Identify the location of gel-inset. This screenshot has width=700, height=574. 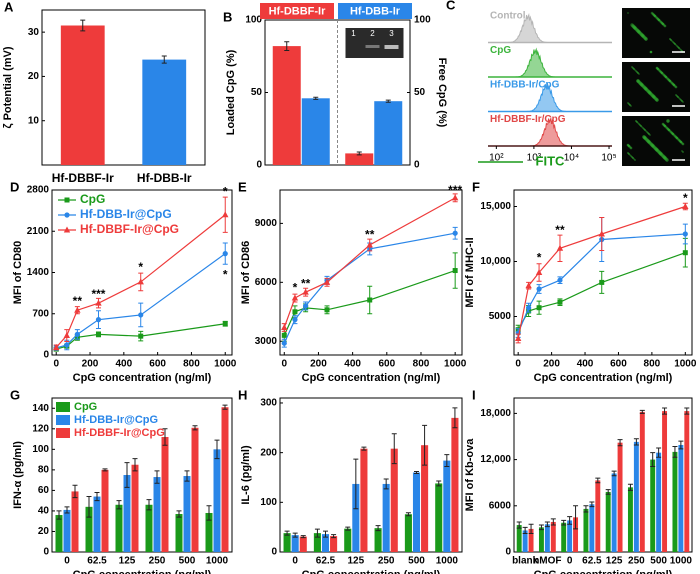
(374, 43).